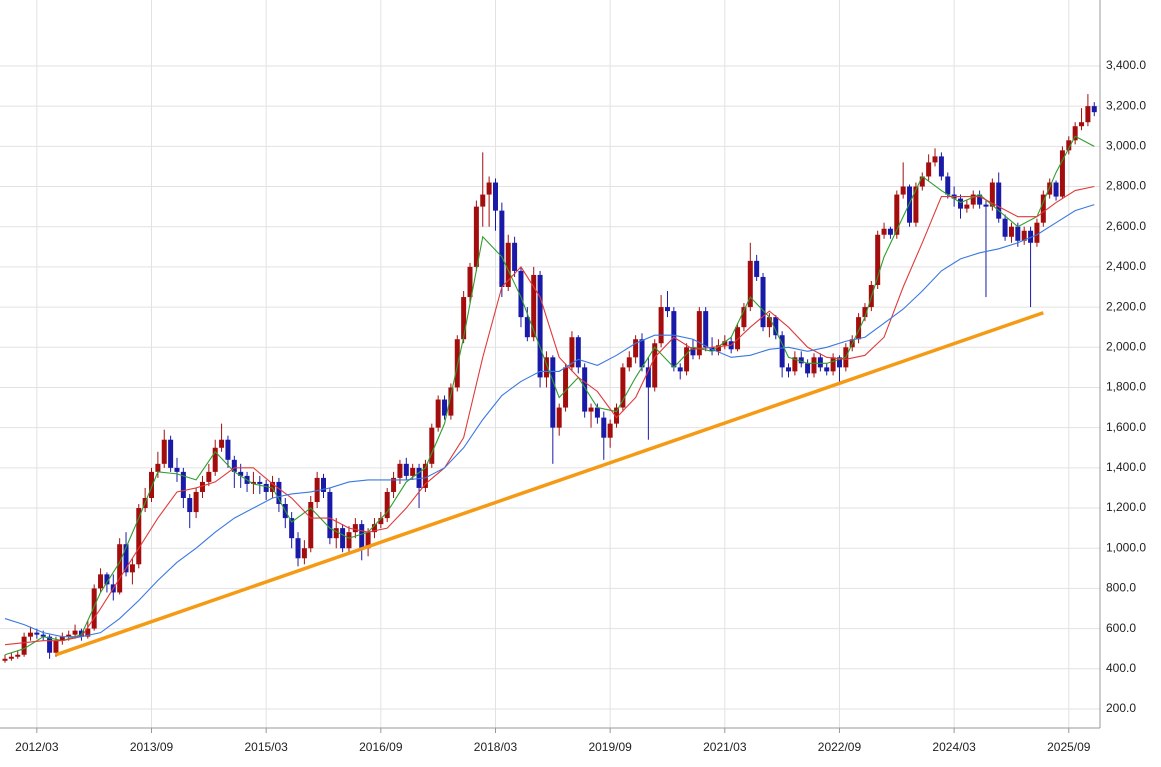 This screenshot has width=1161, height=767. I want to click on y-tick-label: 1,600.0, so click(1126, 427).